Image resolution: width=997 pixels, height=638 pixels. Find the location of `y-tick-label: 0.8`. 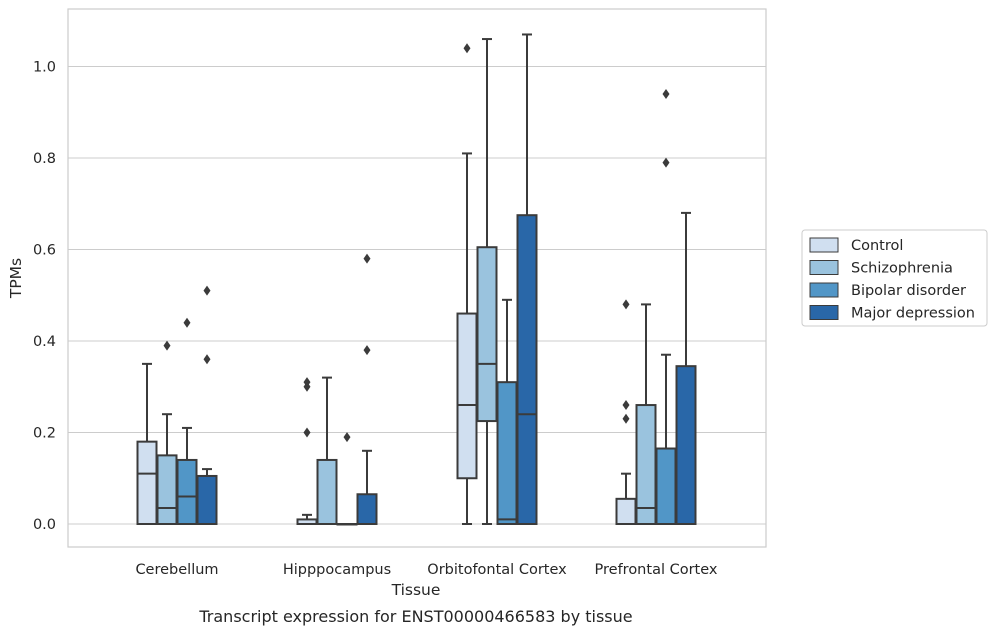

y-tick-label: 0.8 is located at coordinates (44, 159).